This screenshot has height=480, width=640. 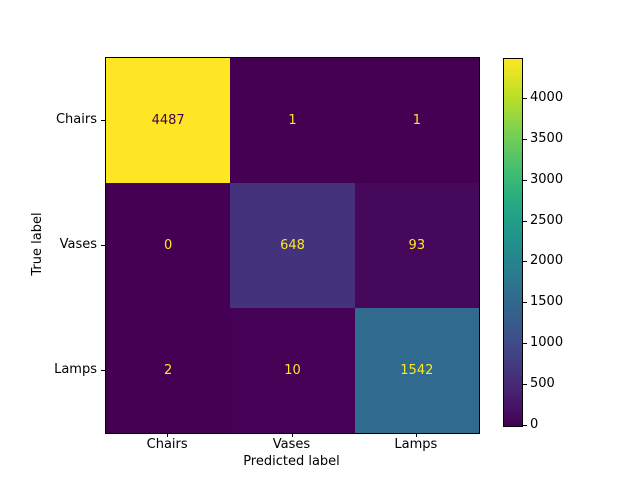 I want to click on colorbar, so click(x=513, y=242).